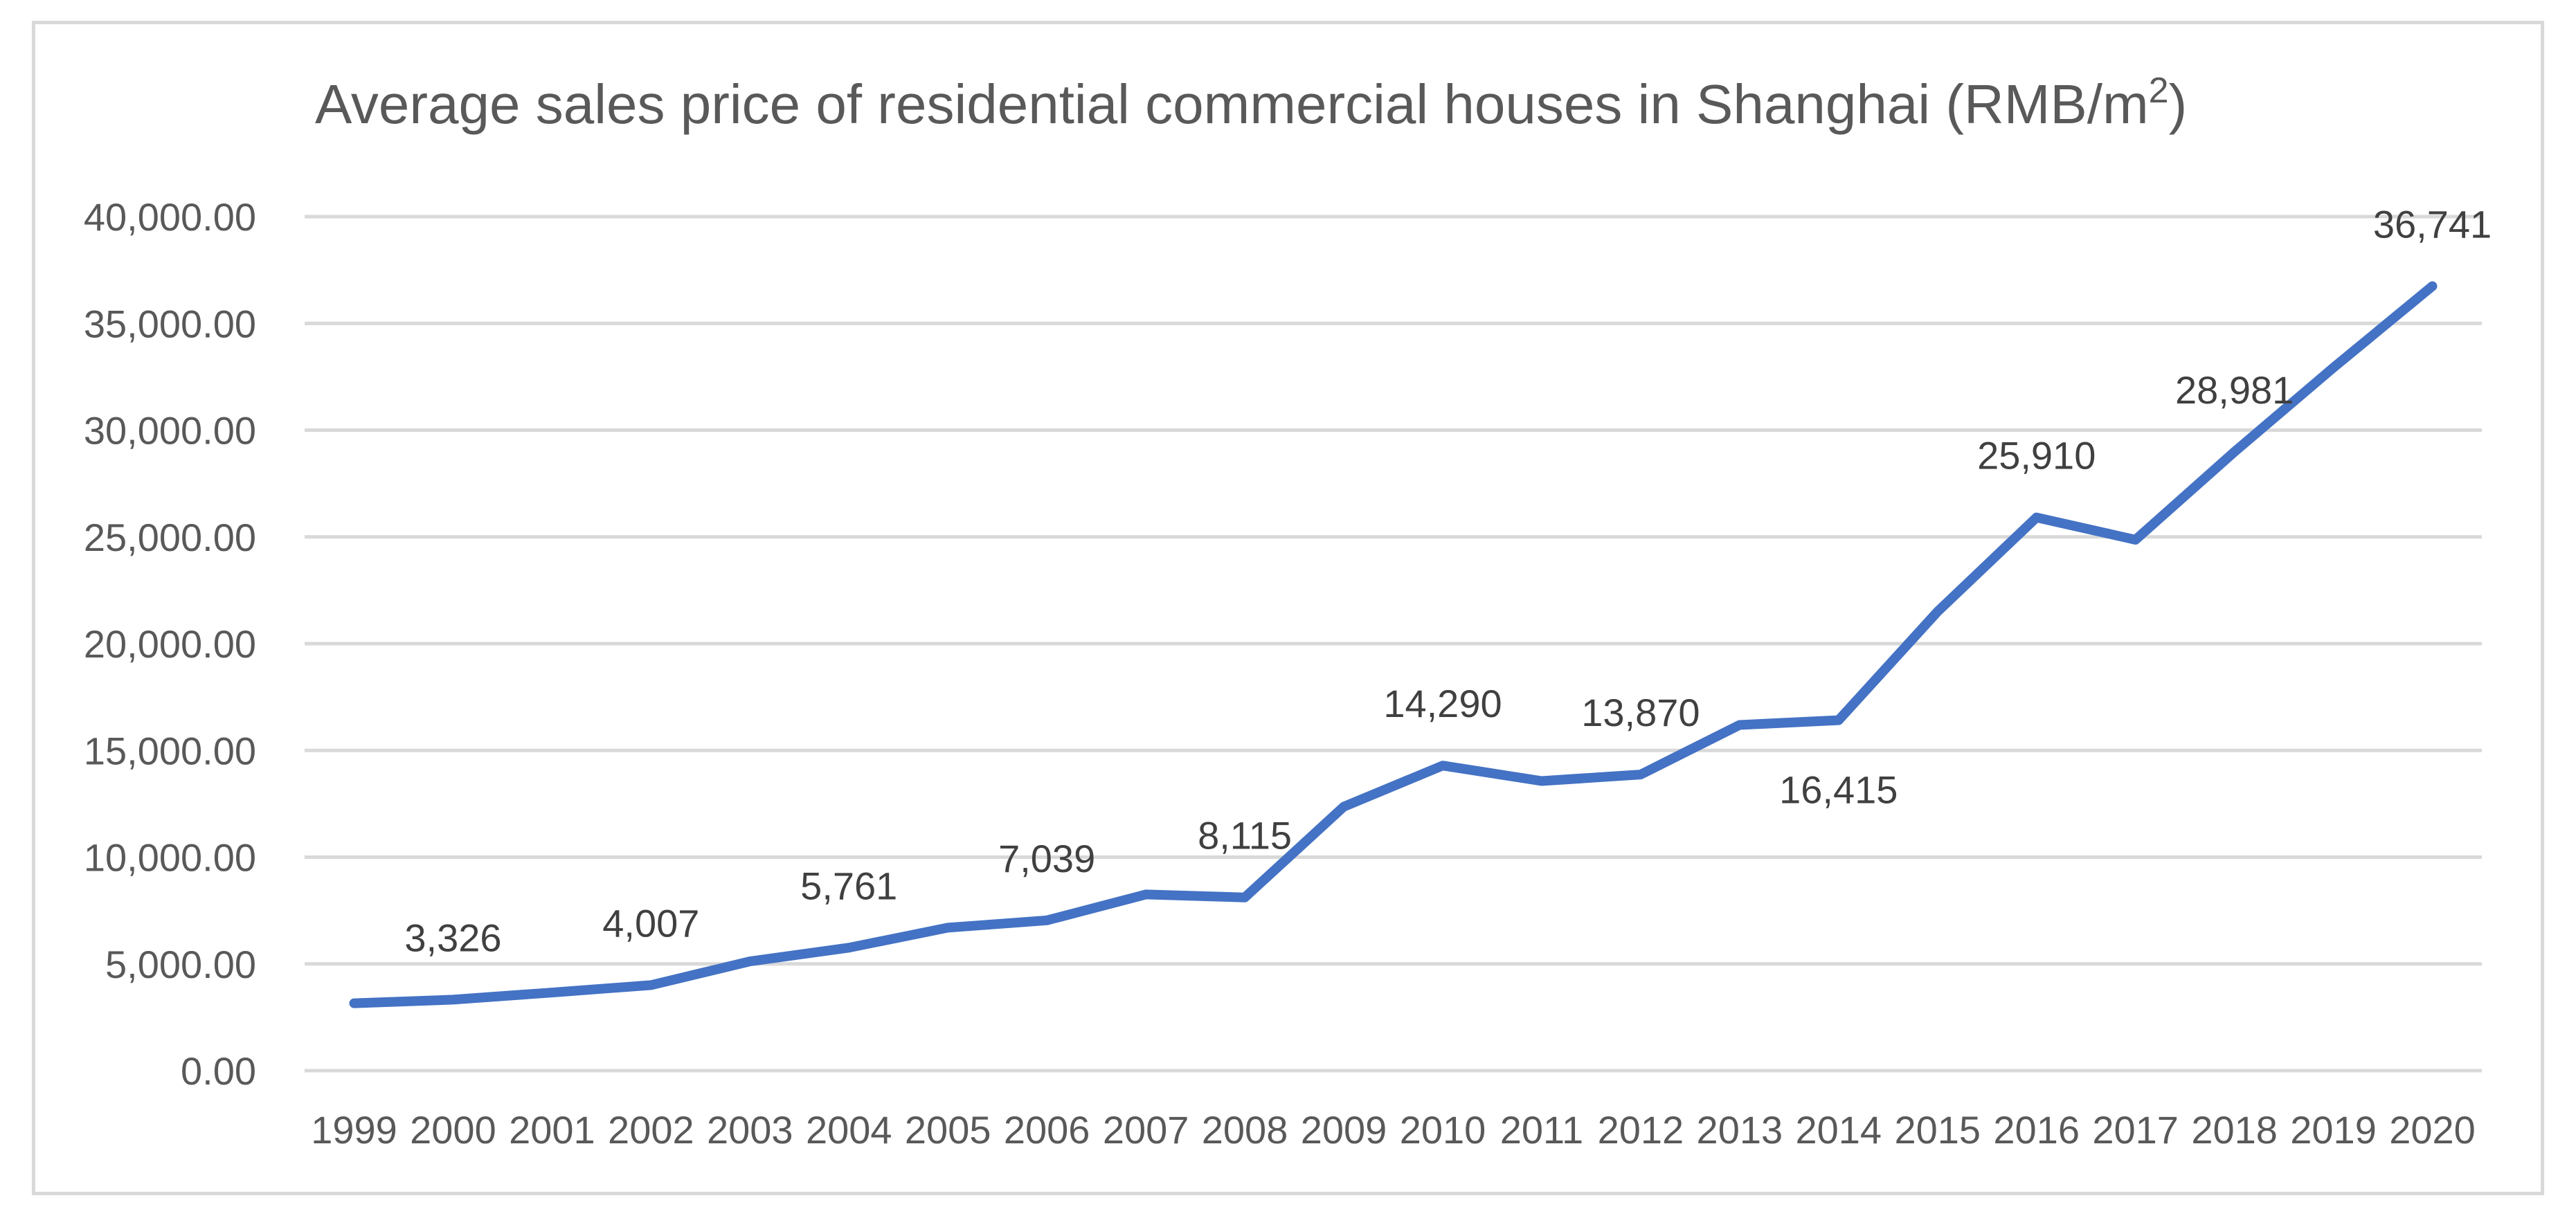  What do you see at coordinates (2159, 91) in the screenshot?
I see `chart-title-superscript: 2` at bounding box center [2159, 91].